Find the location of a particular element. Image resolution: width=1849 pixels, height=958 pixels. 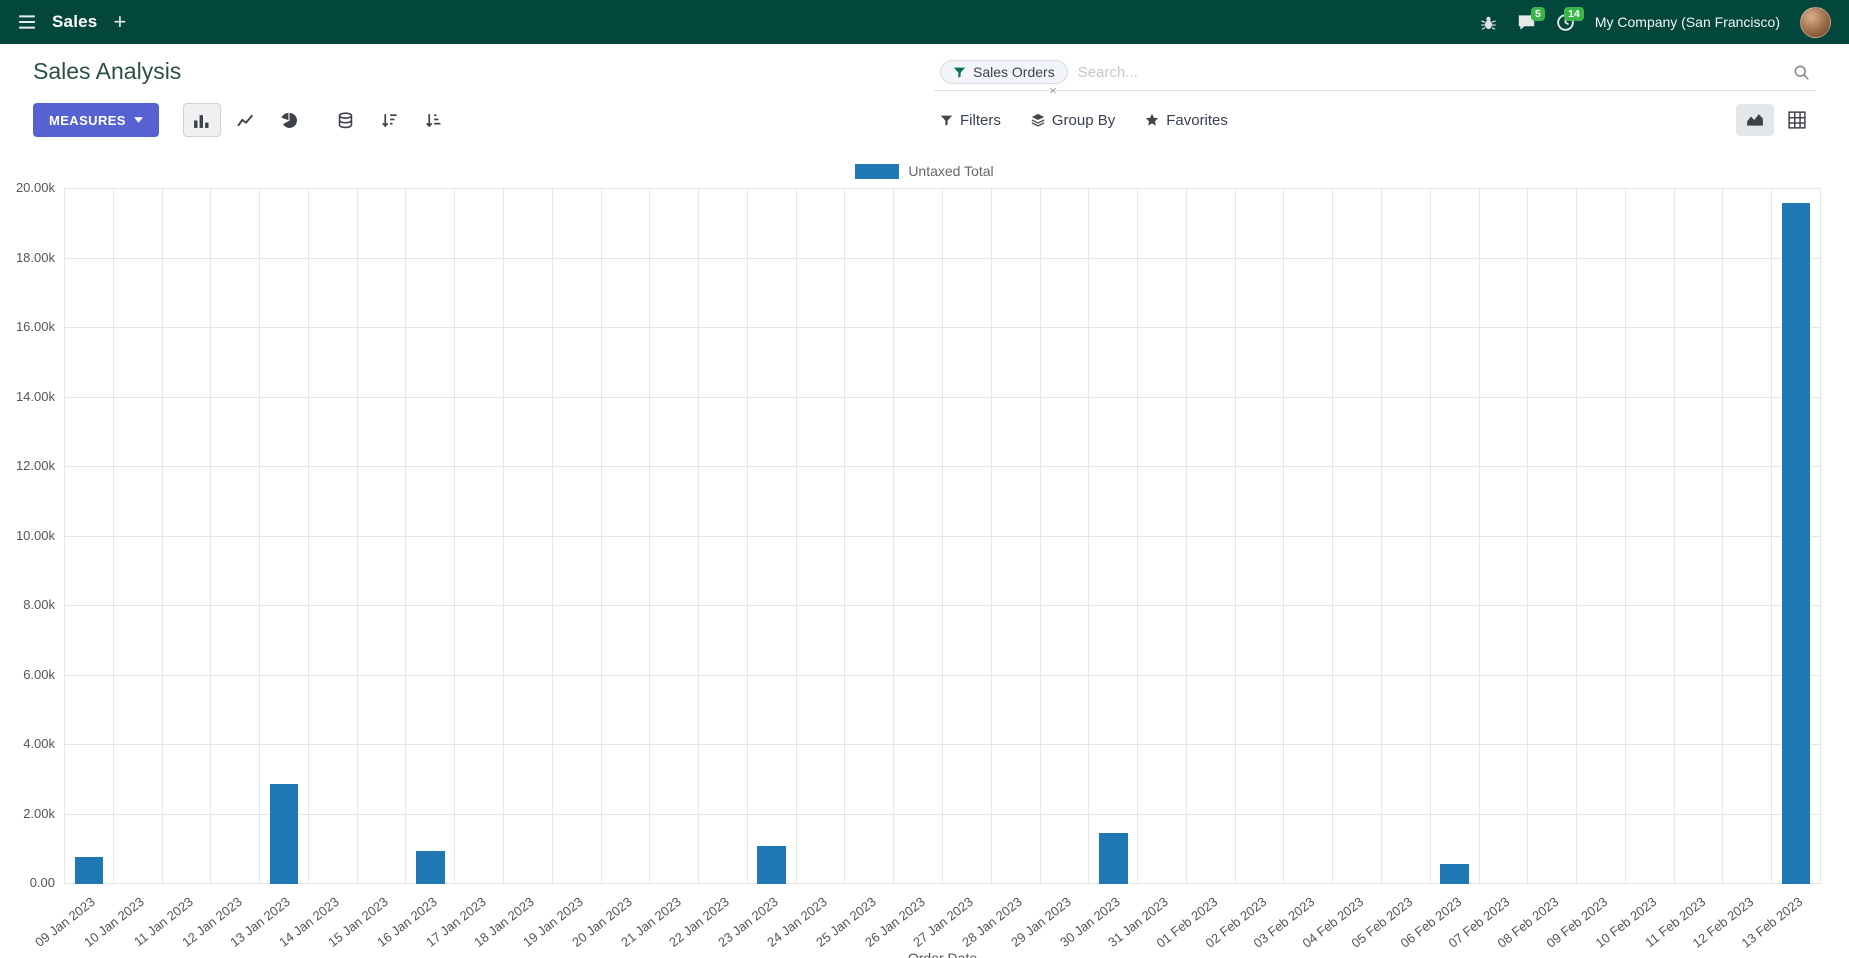

search-icon is located at coordinates (1801, 72).